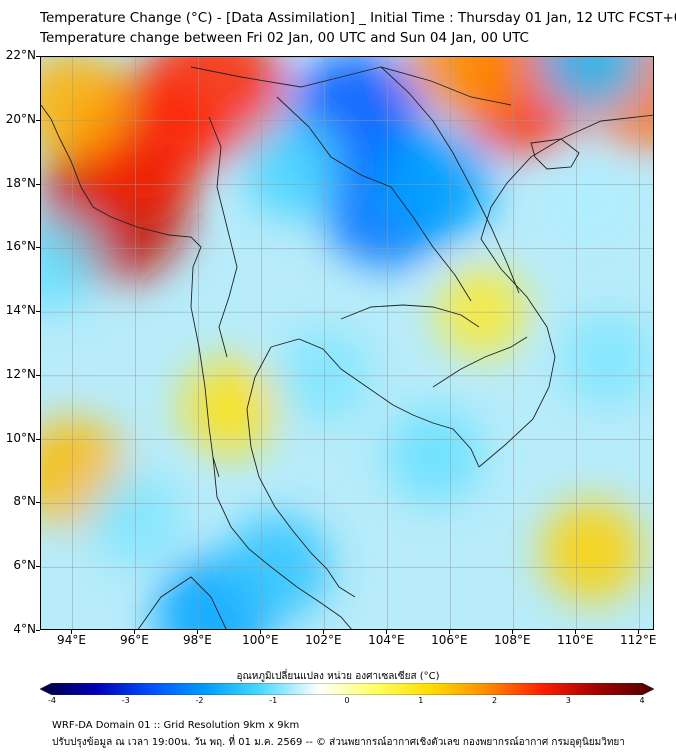  Describe the element at coordinates (575, 640) in the screenshot. I see `lon-label-8: 110°E` at that location.